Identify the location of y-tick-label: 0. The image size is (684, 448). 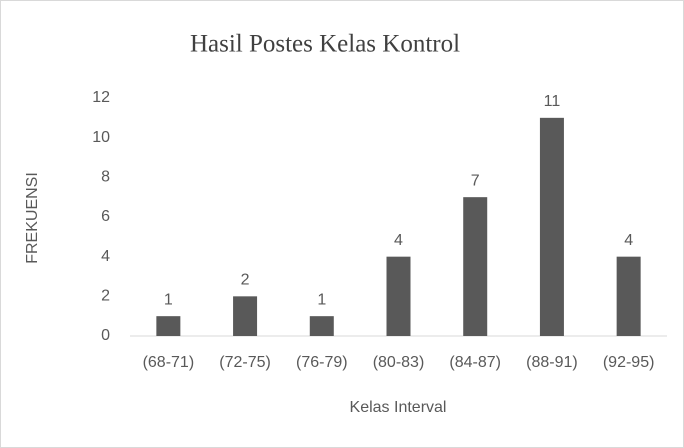
(105, 335).